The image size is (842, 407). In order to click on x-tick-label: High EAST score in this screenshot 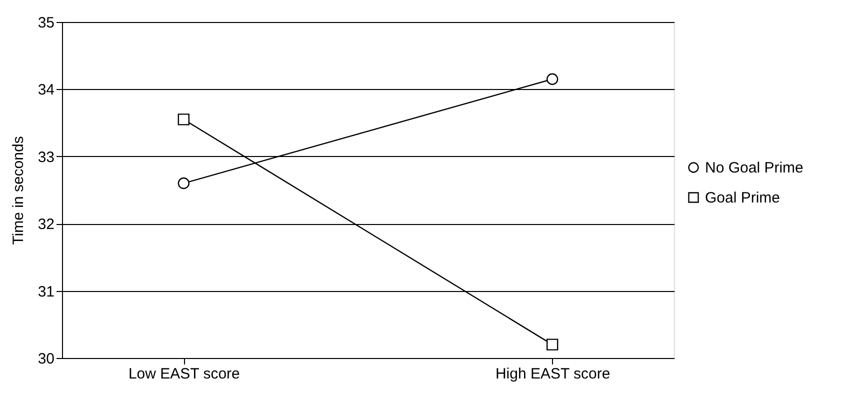, I will do `click(552, 374)`.